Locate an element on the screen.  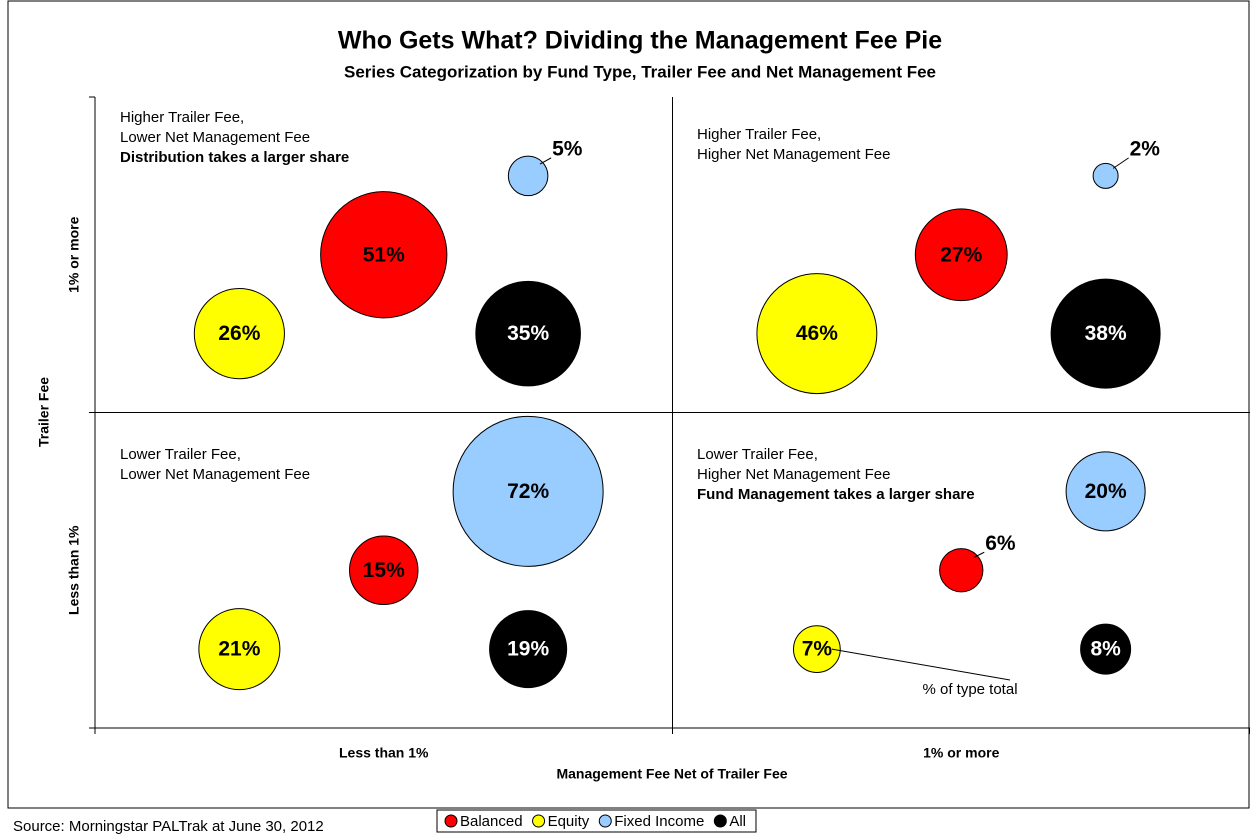
legend-label: All is located at coordinates (737, 821).